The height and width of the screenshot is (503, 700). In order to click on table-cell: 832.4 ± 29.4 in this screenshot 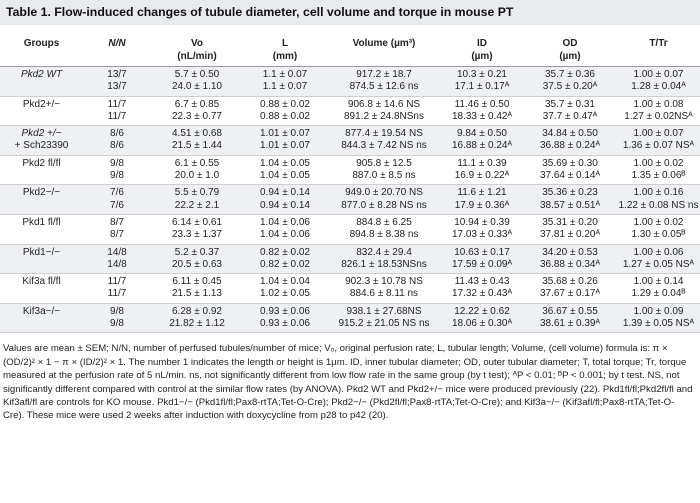, I will do `click(384, 251)`.